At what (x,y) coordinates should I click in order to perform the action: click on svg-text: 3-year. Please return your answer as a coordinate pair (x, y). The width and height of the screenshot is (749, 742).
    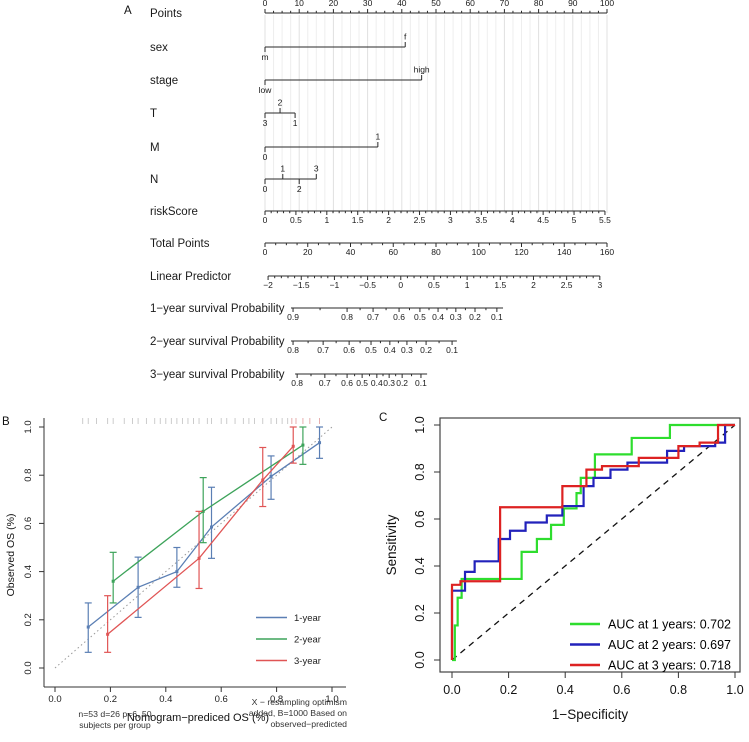
    Looking at the image, I should click on (307, 661).